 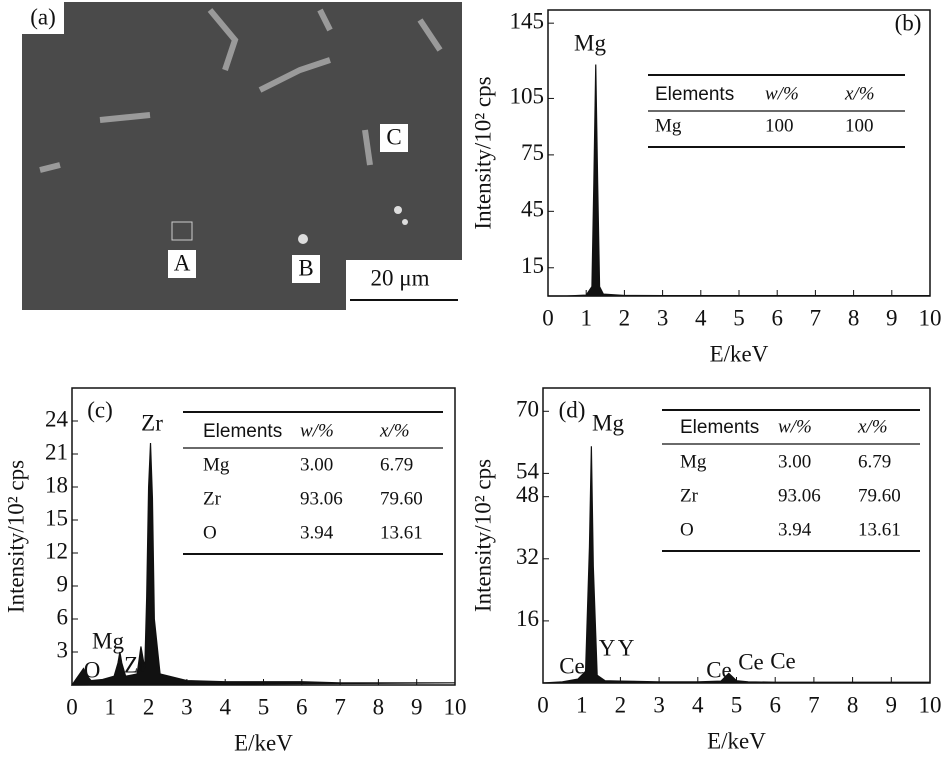 What do you see at coordinates (527, 618) in the screenshot?
I see `y-tick-label: 16` at bounding box center [527, 618].